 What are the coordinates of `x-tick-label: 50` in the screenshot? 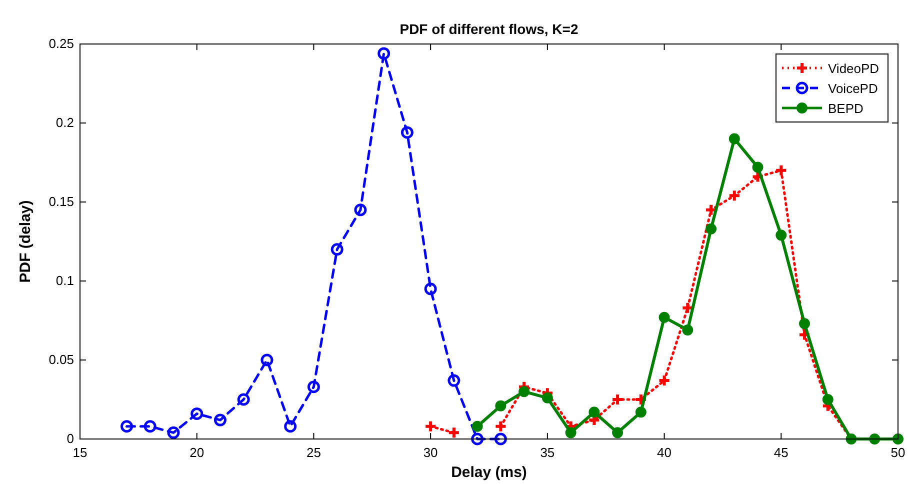 It's located at (898, 452).